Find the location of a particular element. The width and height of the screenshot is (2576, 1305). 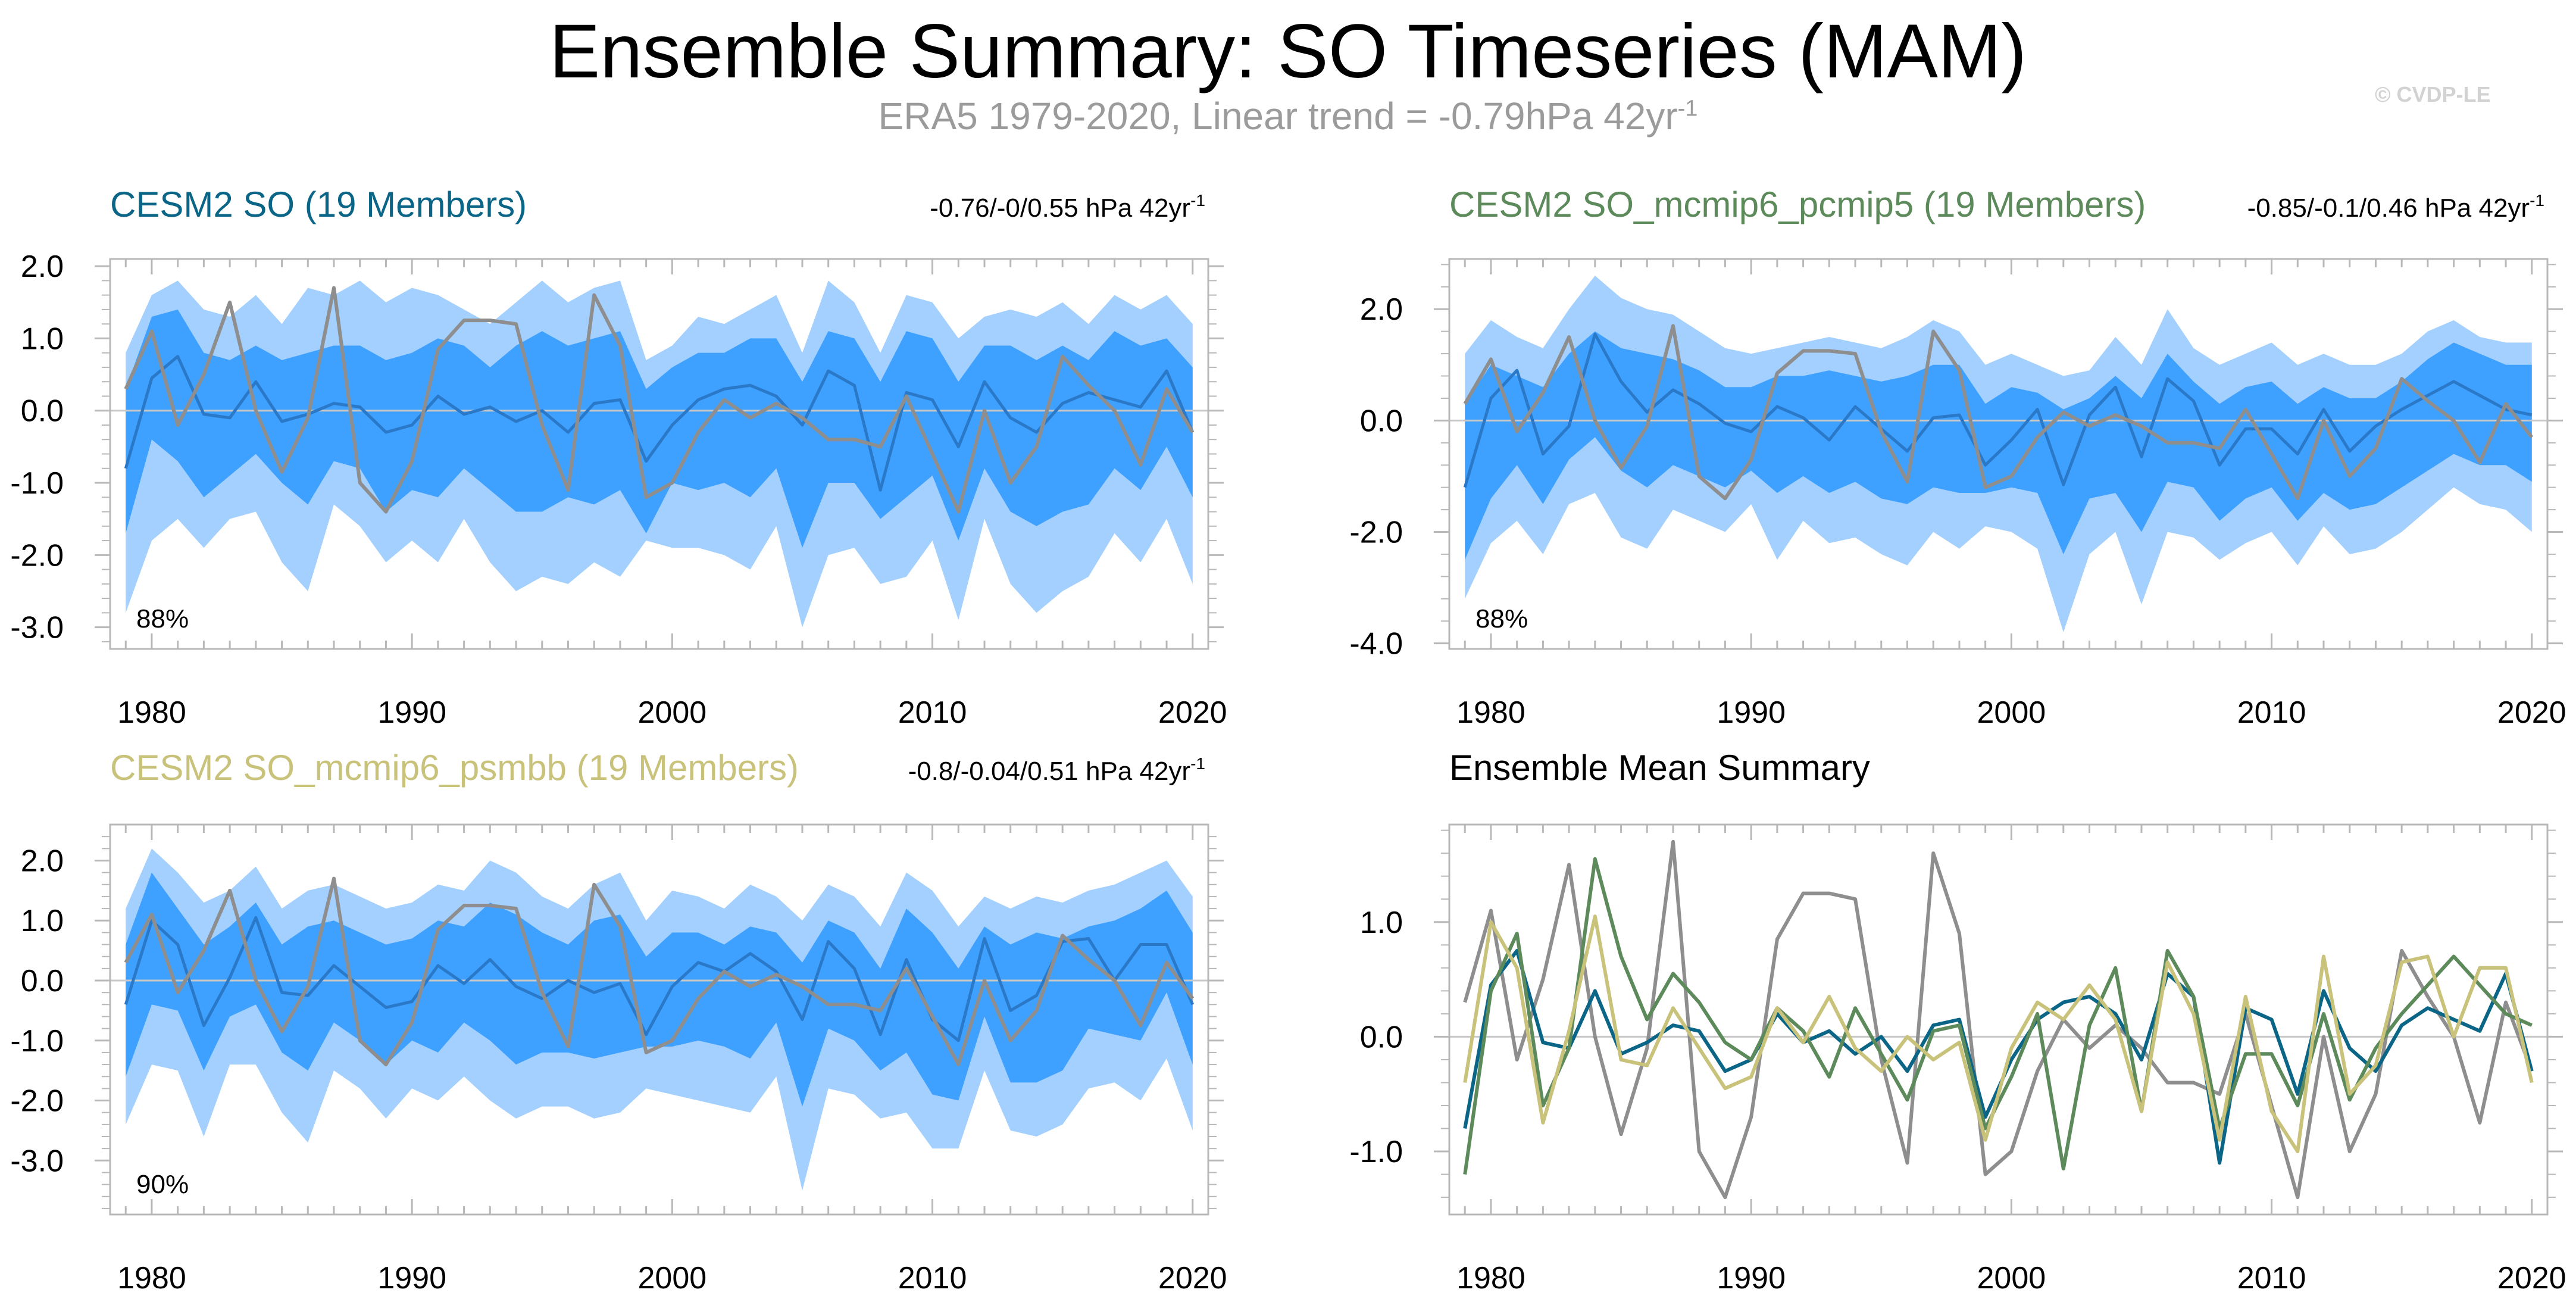

trend-label: -0.85/-0.1/0.46 hPa 42yr-1 is located at coordinates (2395, 207).